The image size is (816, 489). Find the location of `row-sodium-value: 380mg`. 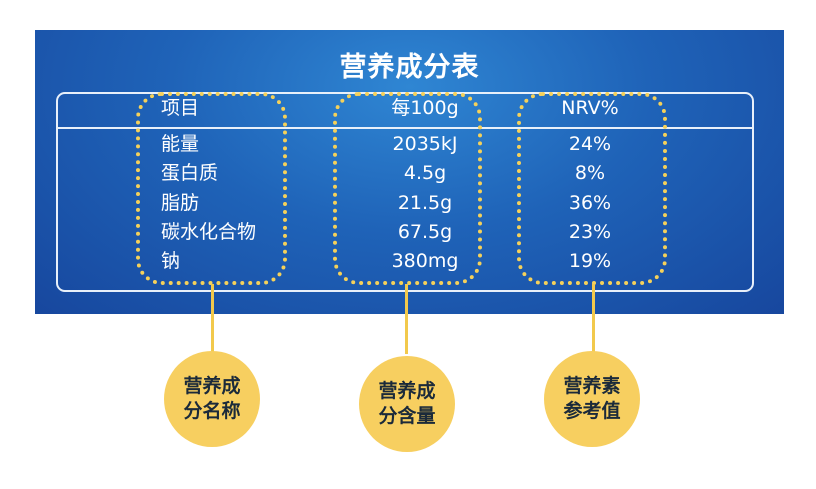

row-sodium-value: 380mg is located at coordinates (425, 261).